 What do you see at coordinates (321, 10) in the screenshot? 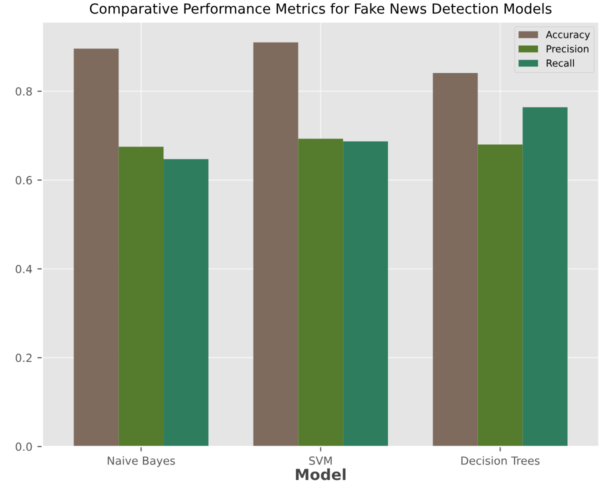
I see `chart-title: Comparative Performance Metrics for Fake News Detection Models` at bounding box center [321, 10].